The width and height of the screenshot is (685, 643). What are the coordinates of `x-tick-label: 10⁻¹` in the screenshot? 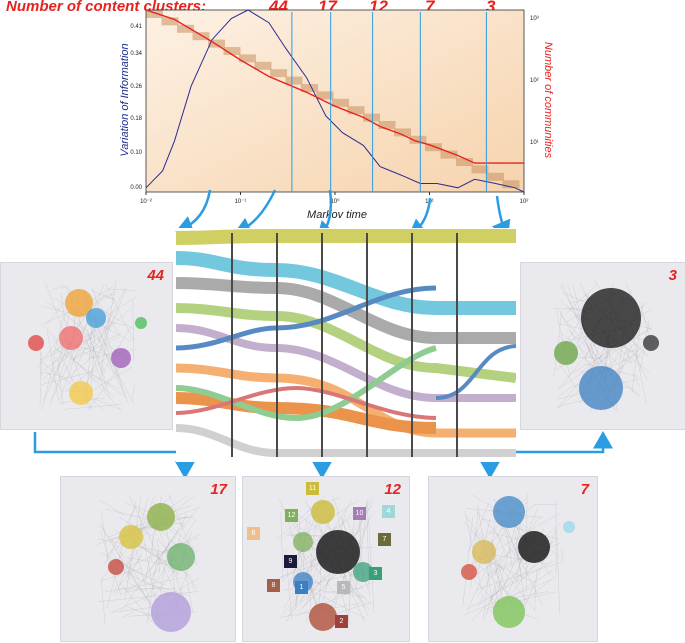 It's located at (241, 202).